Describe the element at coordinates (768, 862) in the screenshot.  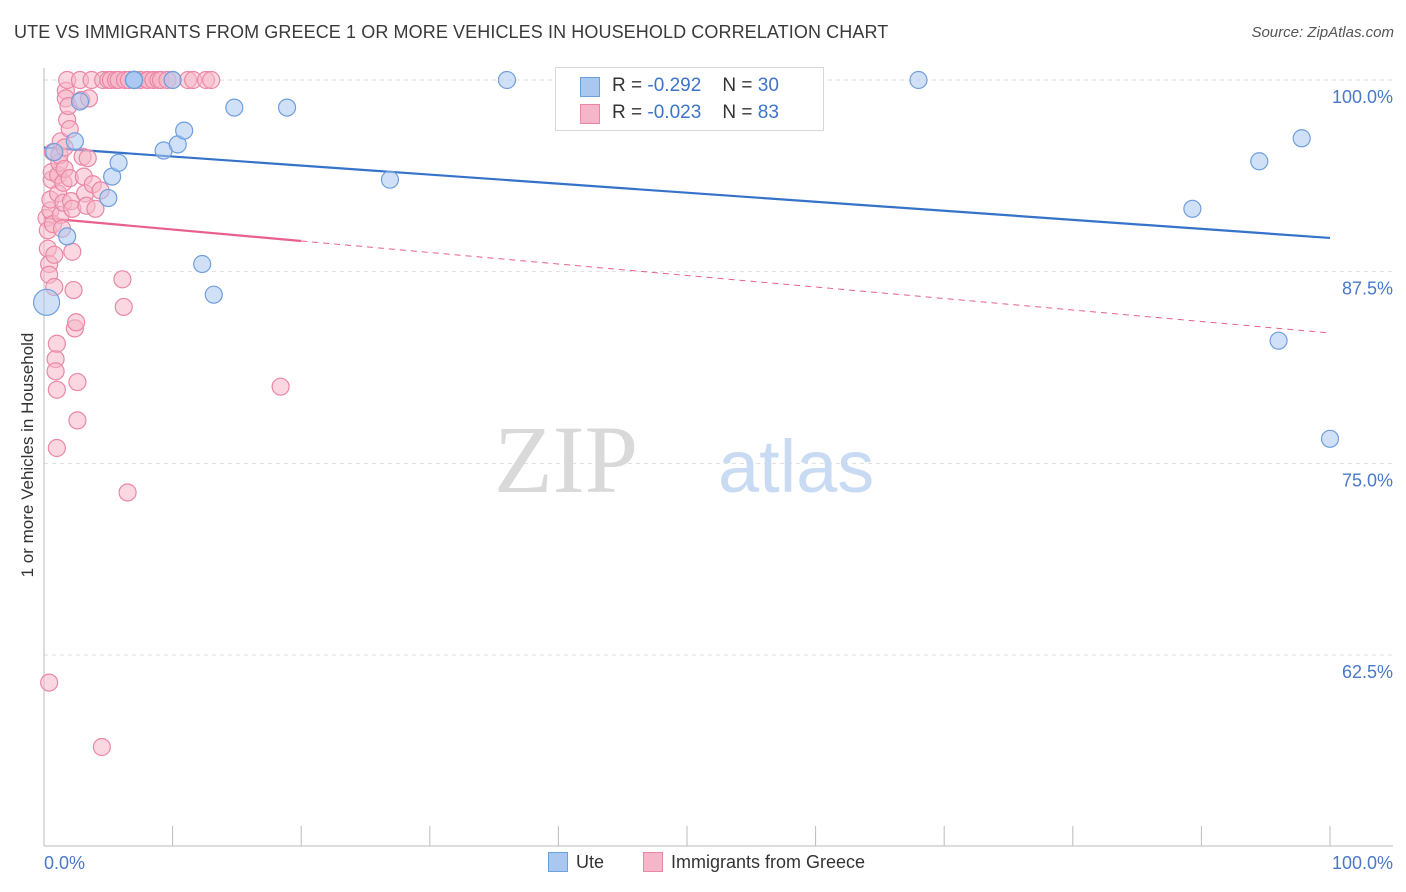
I see `bottom-legend-label-greece: Immigrants from Greece` at that location.